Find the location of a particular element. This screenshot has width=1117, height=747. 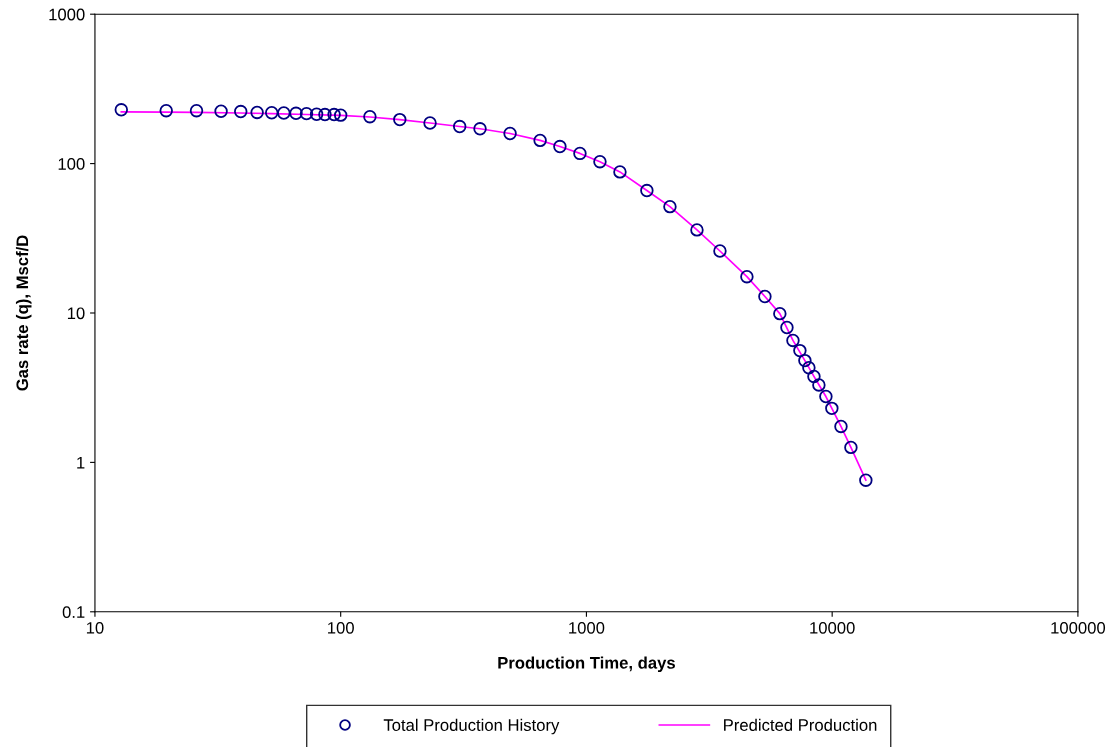

x-axis-title: Production Time, days is located at coordinates (586, 664).